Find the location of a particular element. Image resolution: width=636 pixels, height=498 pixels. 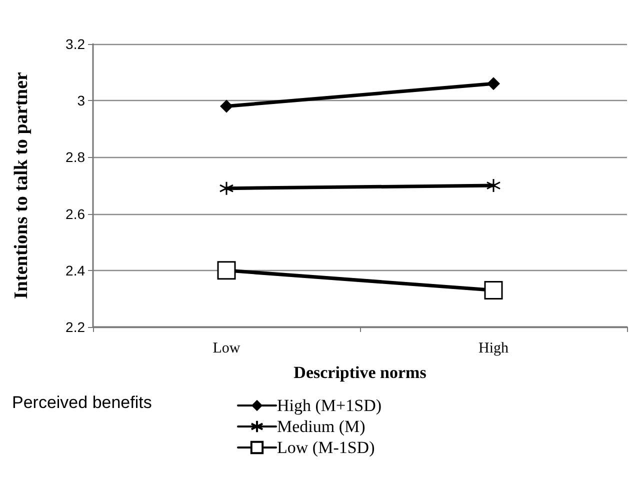

legend-title: Perceived benefits is located at coordinates (82, 402).